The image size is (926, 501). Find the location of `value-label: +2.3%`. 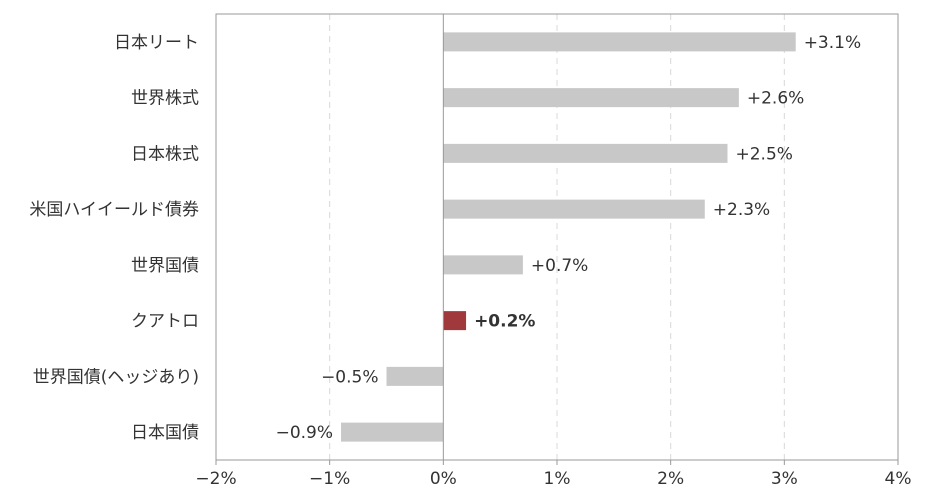

value-label: +2.3% is located at coordinates (741, 210).